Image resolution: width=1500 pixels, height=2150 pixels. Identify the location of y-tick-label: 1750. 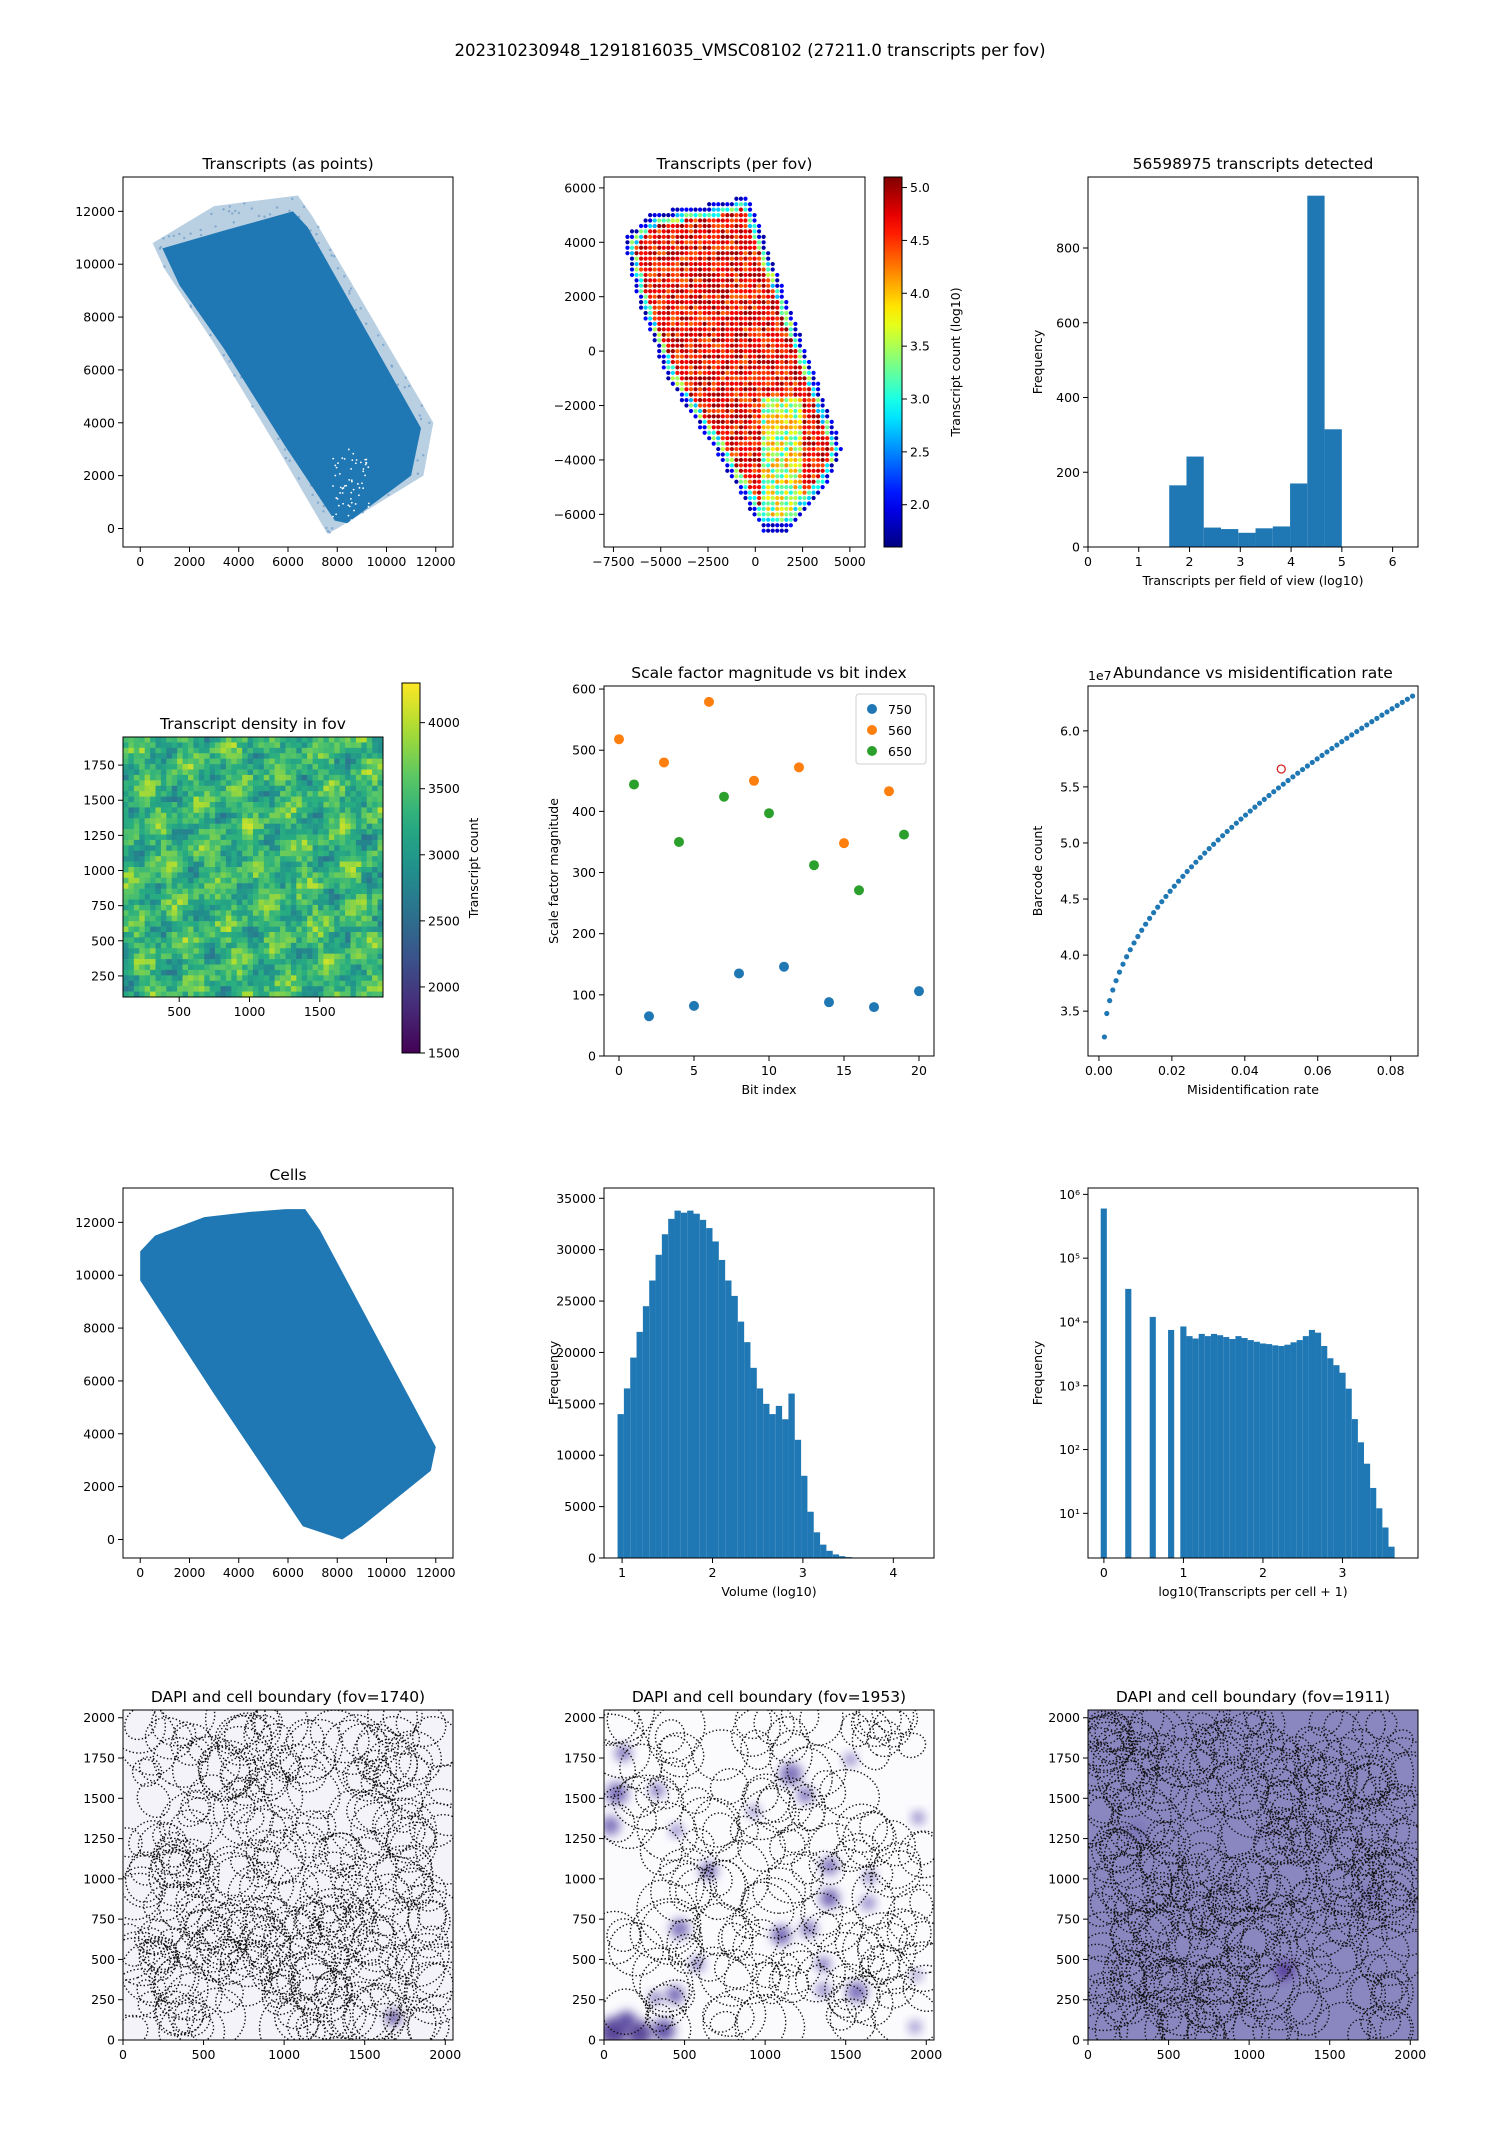
(99, 1758).